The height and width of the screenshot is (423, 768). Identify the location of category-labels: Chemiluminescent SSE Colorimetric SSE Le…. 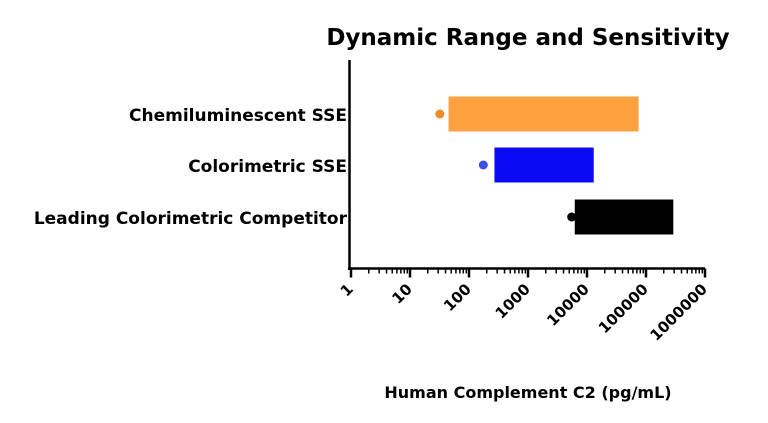
(191, 167).